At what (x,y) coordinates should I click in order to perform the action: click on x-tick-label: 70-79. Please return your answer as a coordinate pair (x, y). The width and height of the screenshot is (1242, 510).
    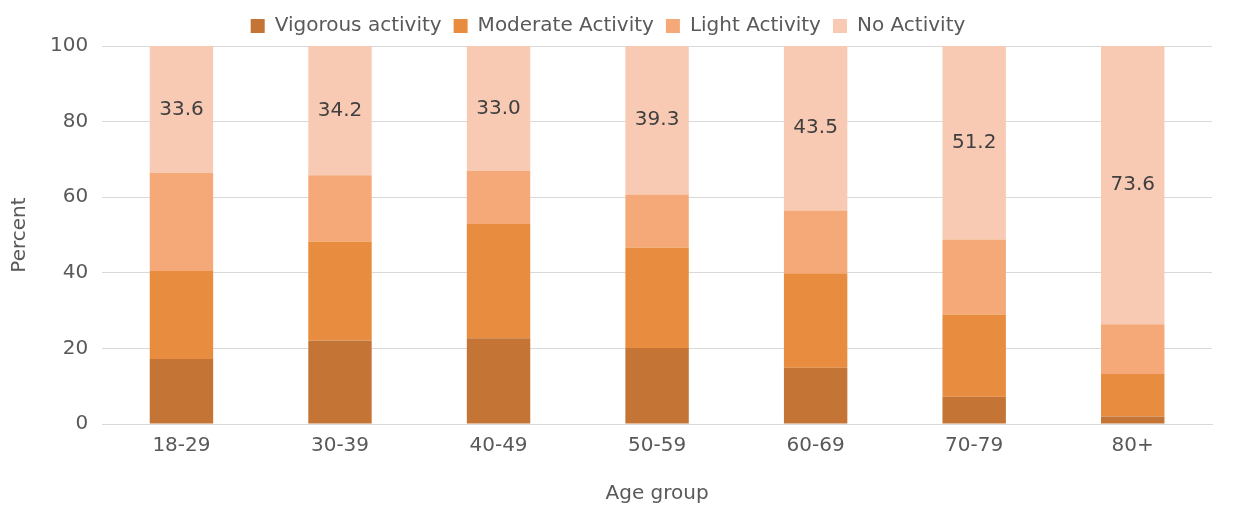
    Looking at the image, I should click on (974, 444).